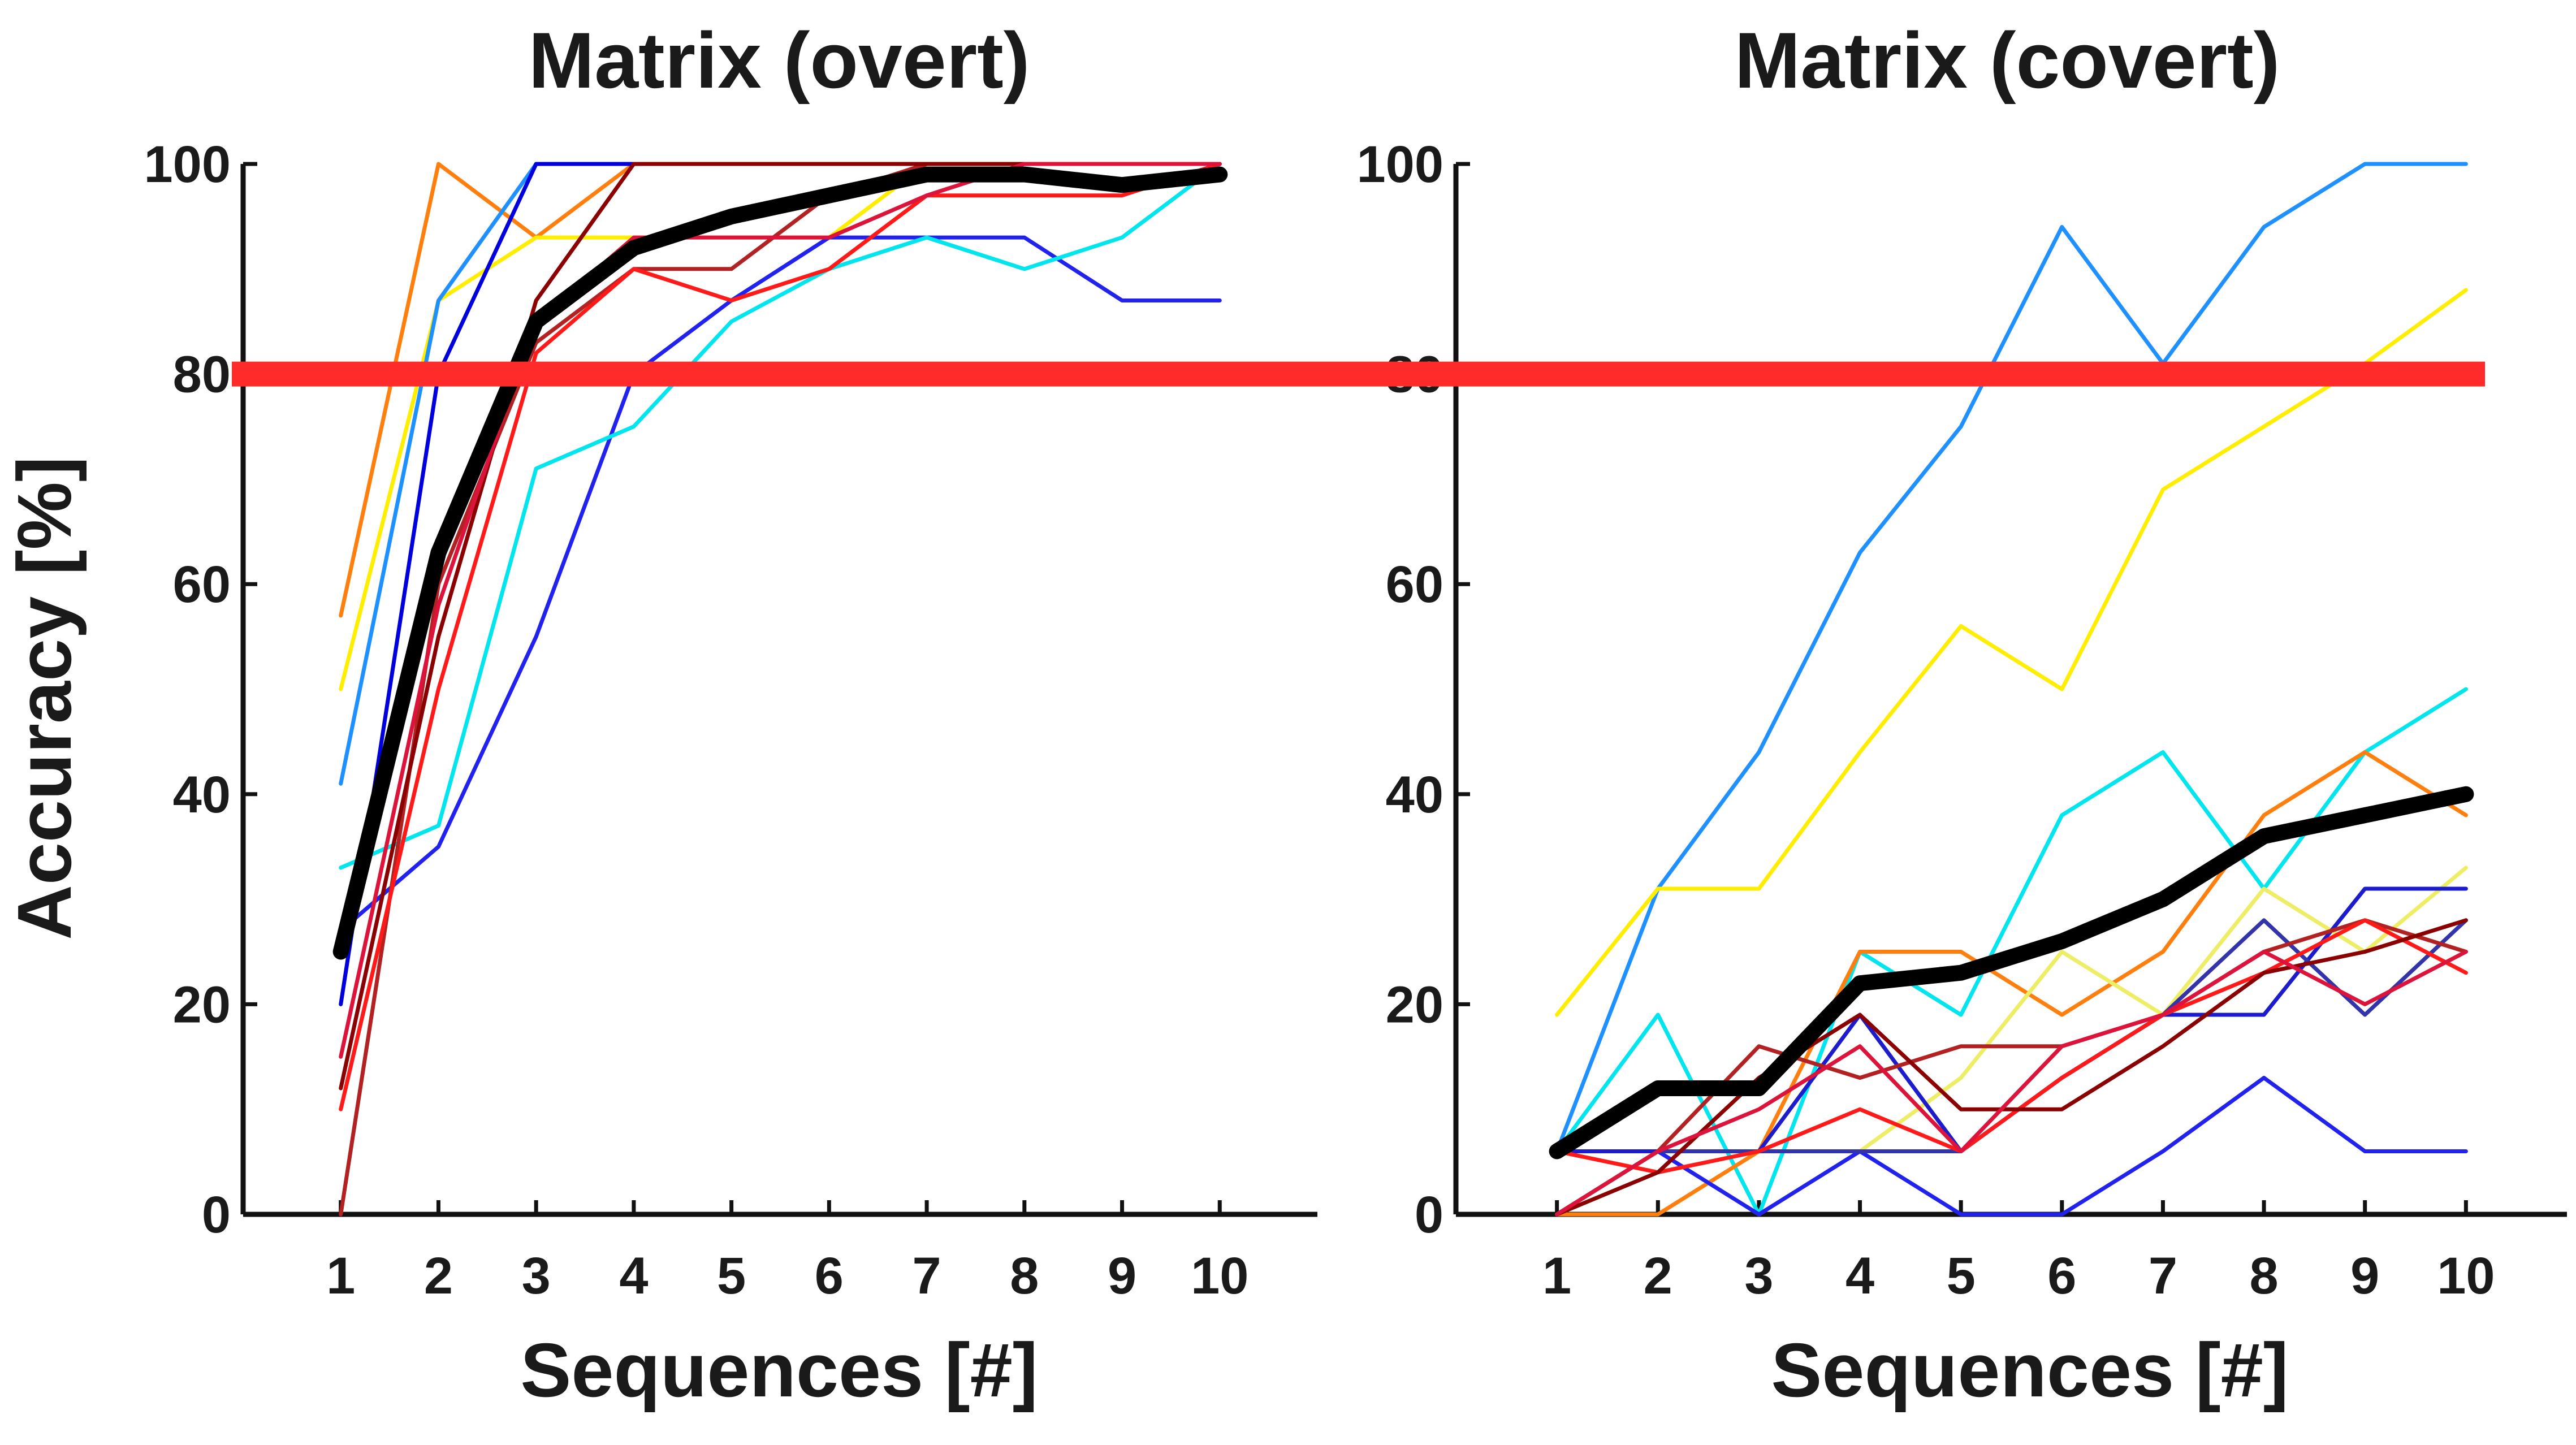  What do you see at coordinates (202, 375) in the screenshot?
I see `y-tick-label: 80` at bounding box center [202, 375].